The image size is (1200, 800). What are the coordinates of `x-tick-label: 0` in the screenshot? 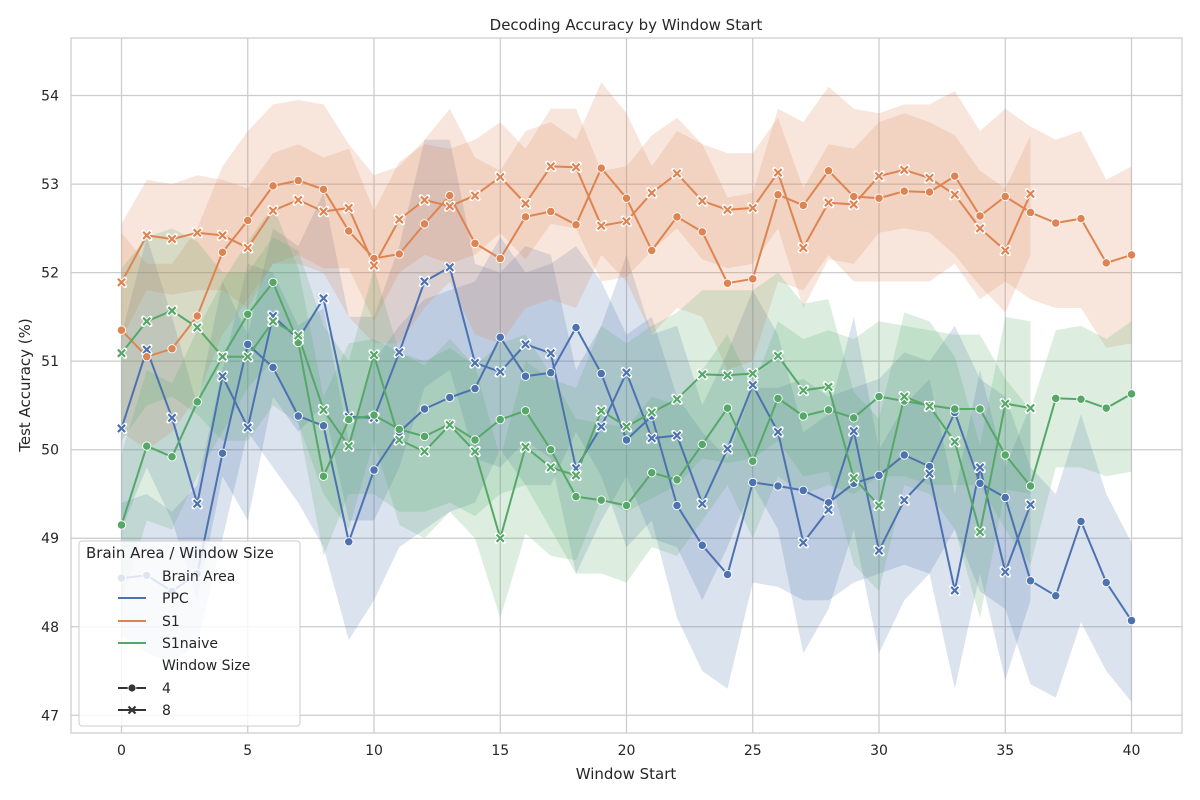 It's located at (121, 751).